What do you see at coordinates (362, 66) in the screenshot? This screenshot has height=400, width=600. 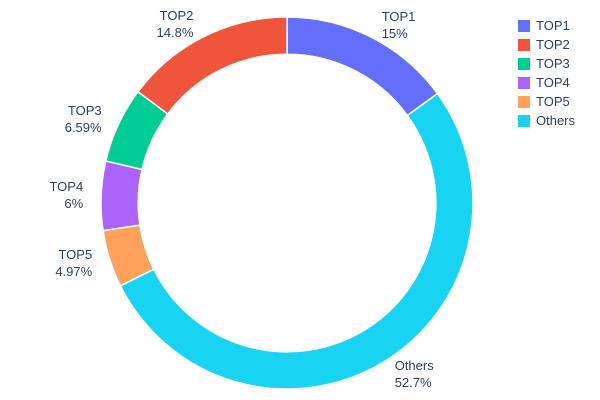 I see `pie-slice-top1` at bounding box center [362, 66].